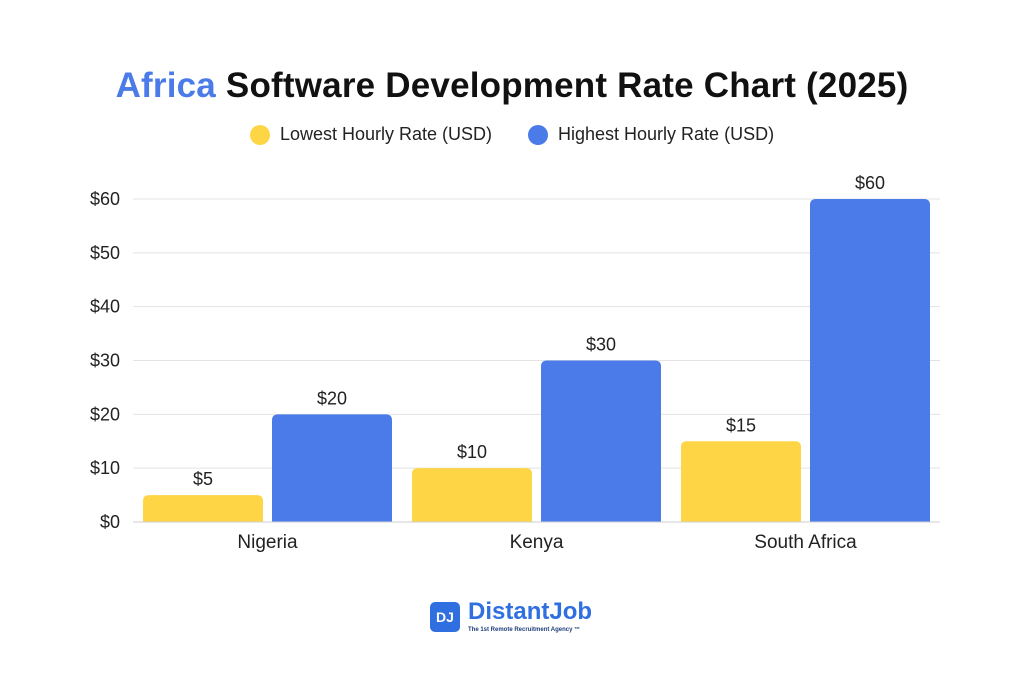 This screenshot has width=1024, height=688. Describe the element at coordinates (105, 468) in the screenshot. I see `y-tick-label: $10` at that location.